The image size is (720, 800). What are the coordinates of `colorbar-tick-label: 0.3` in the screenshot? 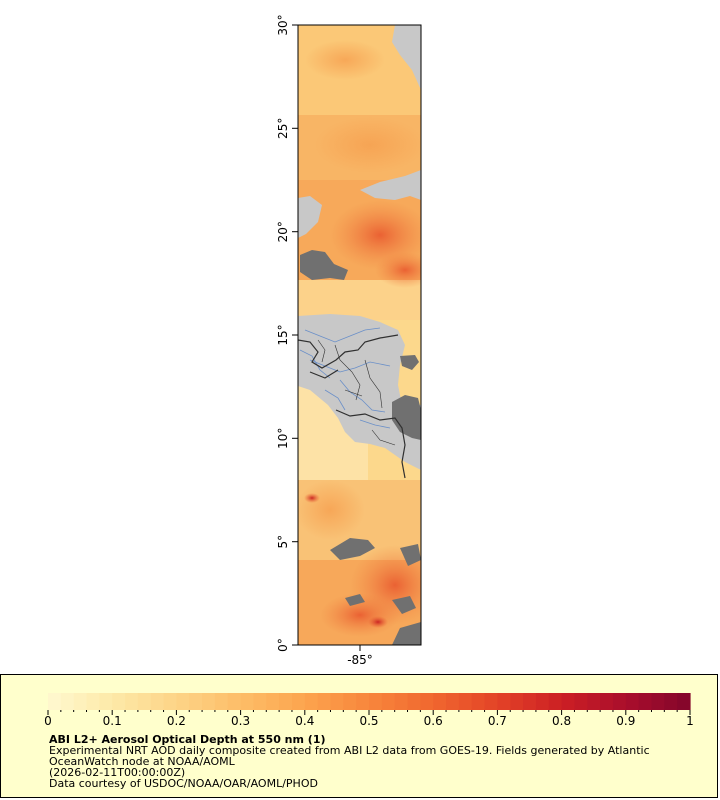 It's located at (240, 721).